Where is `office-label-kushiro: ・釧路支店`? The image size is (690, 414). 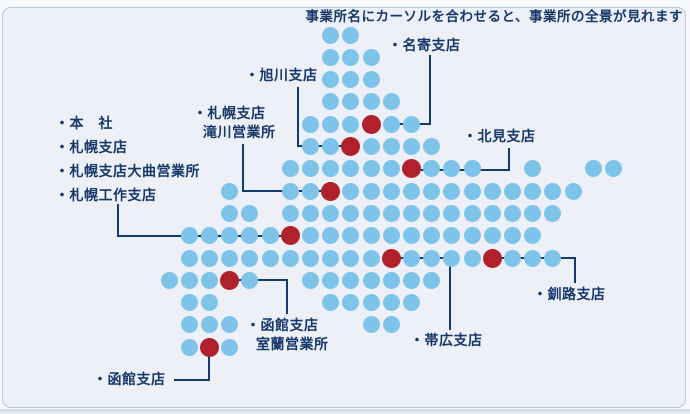
office-label-kushiro: ・釧路支店 is located at coordinates (569, 294).